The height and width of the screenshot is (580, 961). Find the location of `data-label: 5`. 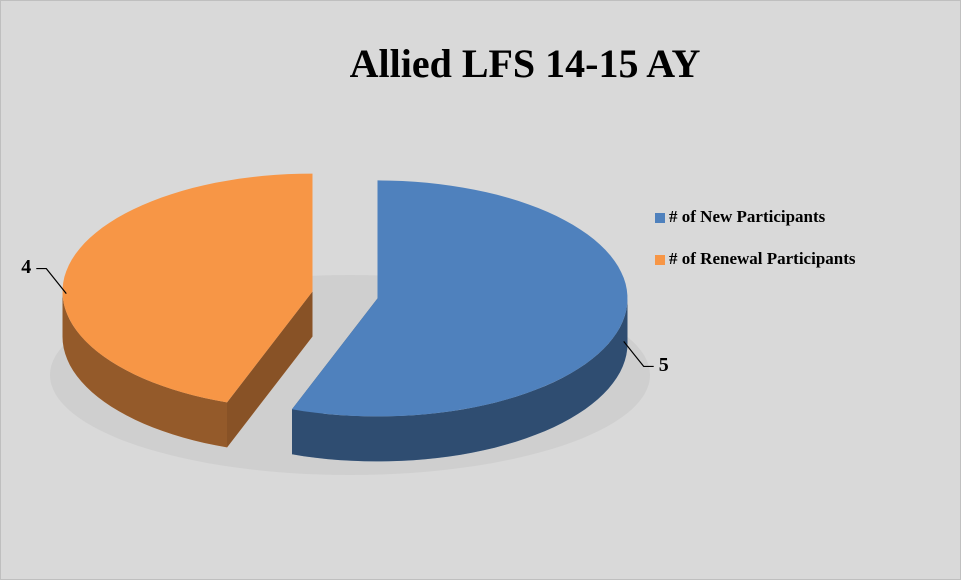

data-label: 5 is located at coordinates (664, 365).